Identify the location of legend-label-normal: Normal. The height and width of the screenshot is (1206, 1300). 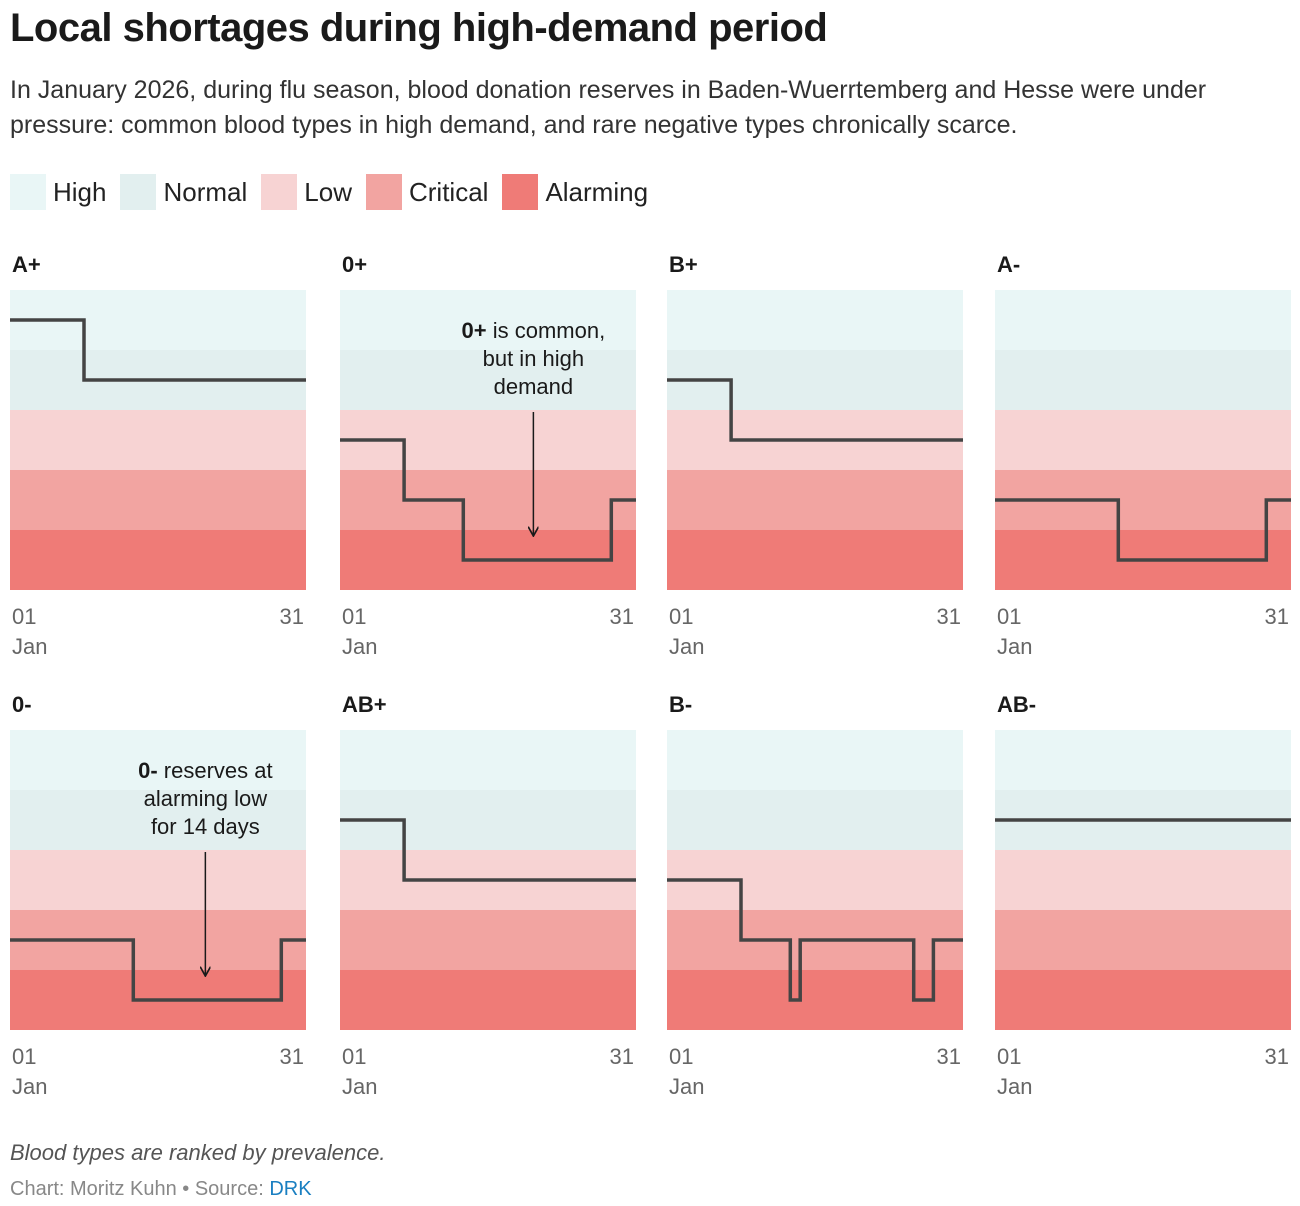
(205, 191).